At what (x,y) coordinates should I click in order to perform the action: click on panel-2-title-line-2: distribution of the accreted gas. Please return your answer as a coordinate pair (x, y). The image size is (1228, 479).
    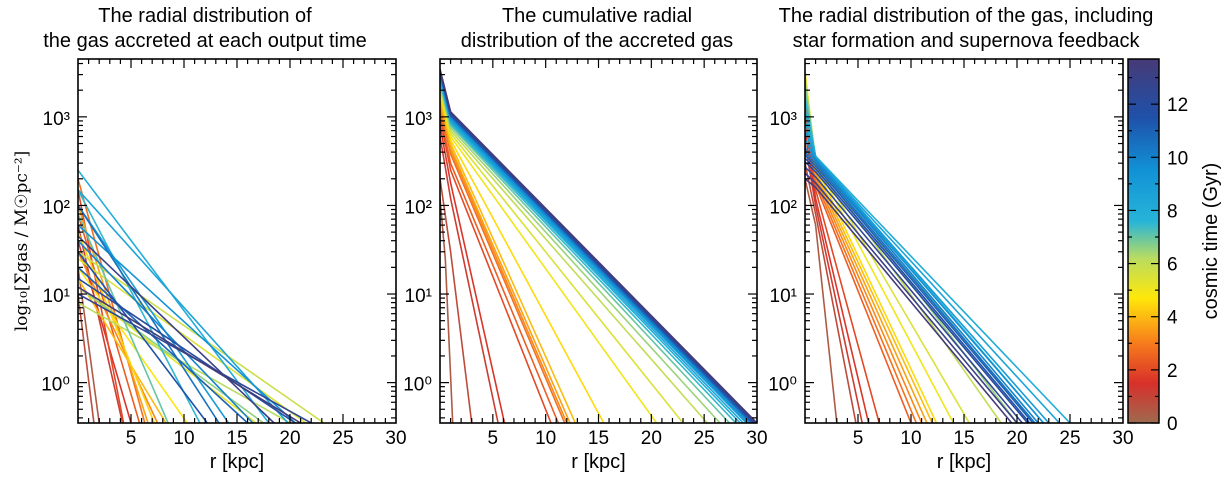
    Looking at the image, I should click on (597, 41).